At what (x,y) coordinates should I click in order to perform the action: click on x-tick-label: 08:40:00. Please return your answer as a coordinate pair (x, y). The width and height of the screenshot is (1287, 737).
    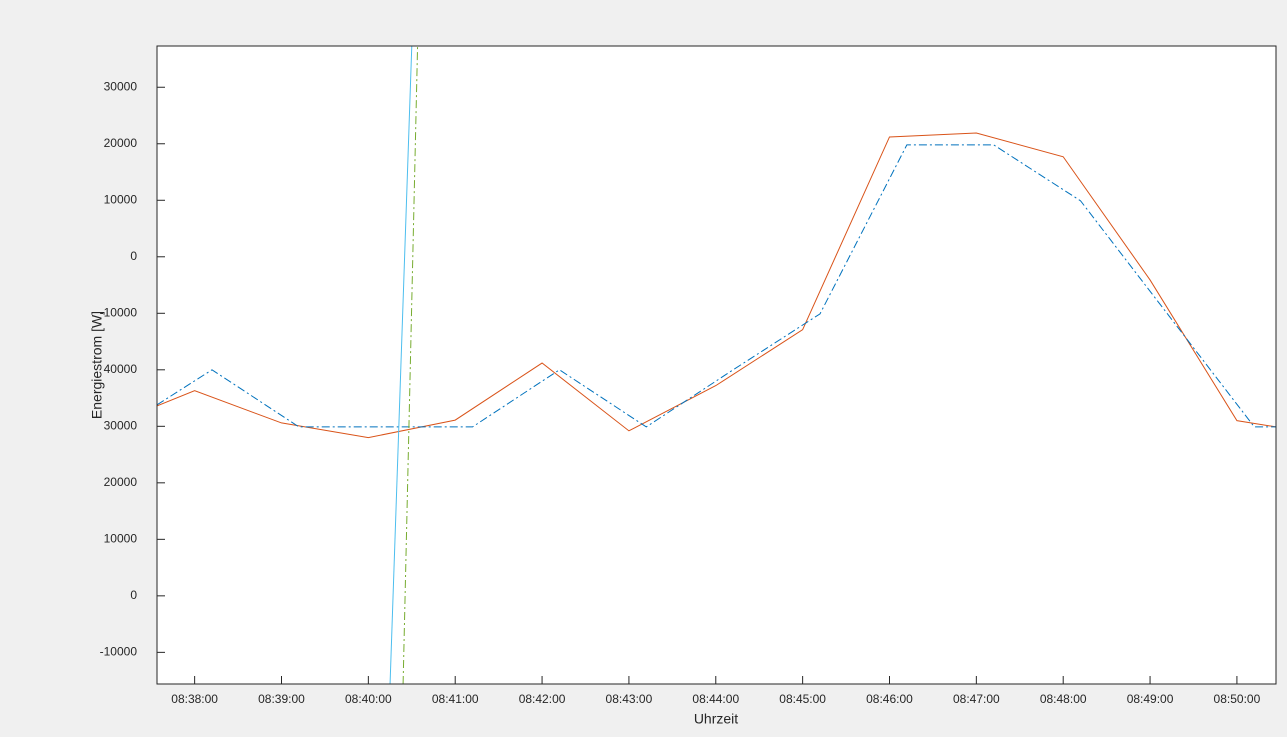
    Looking at the image, I should click on (368, 699).